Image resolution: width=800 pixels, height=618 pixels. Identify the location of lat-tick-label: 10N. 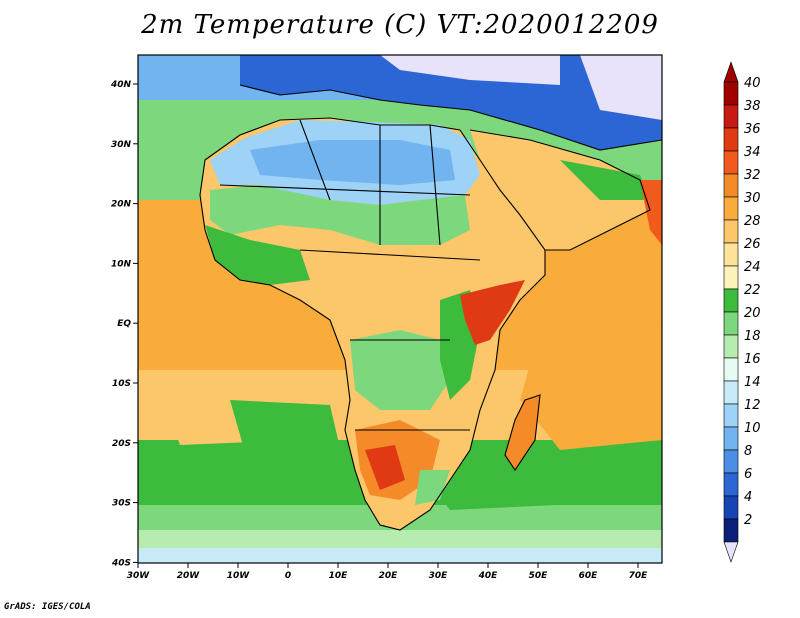
(121, 264).